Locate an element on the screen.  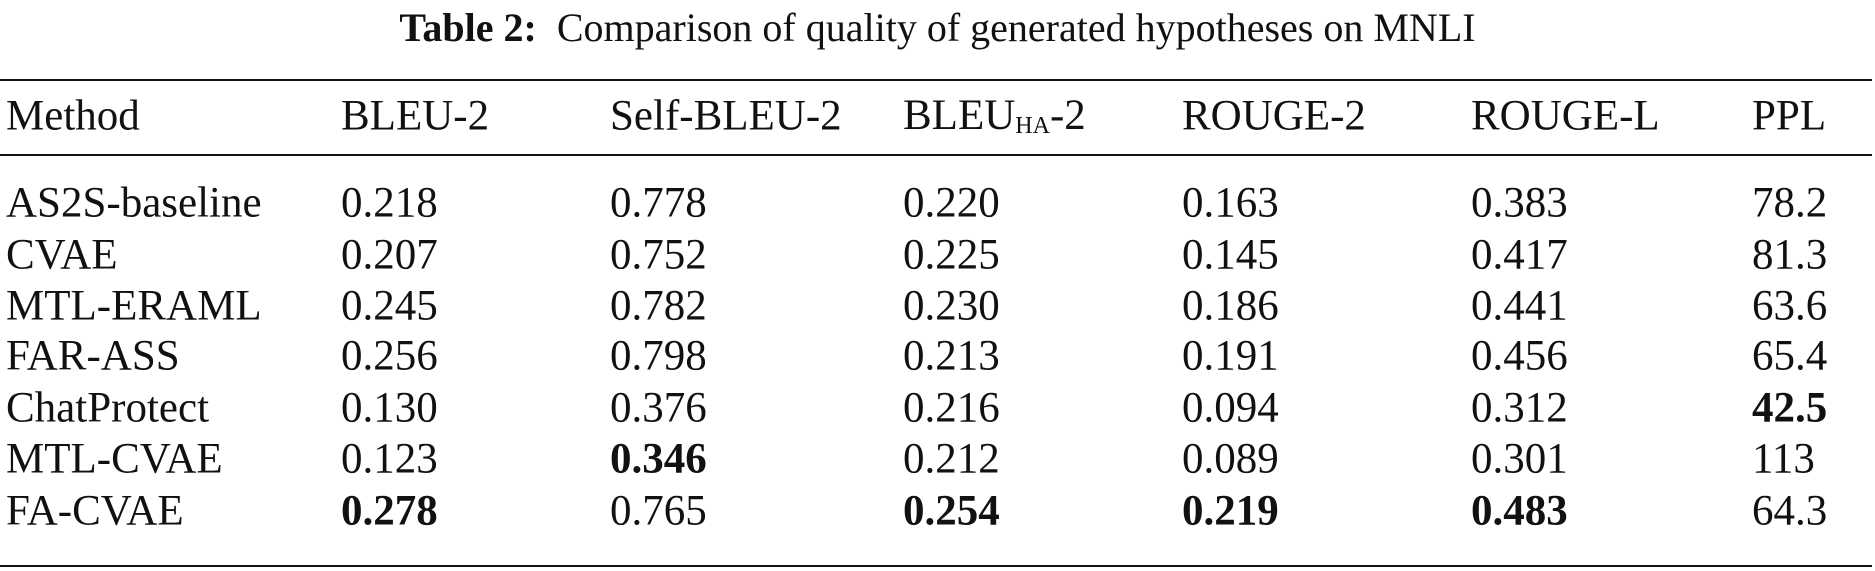
value-cell: 0.218 is located at coordinates (389, 203).